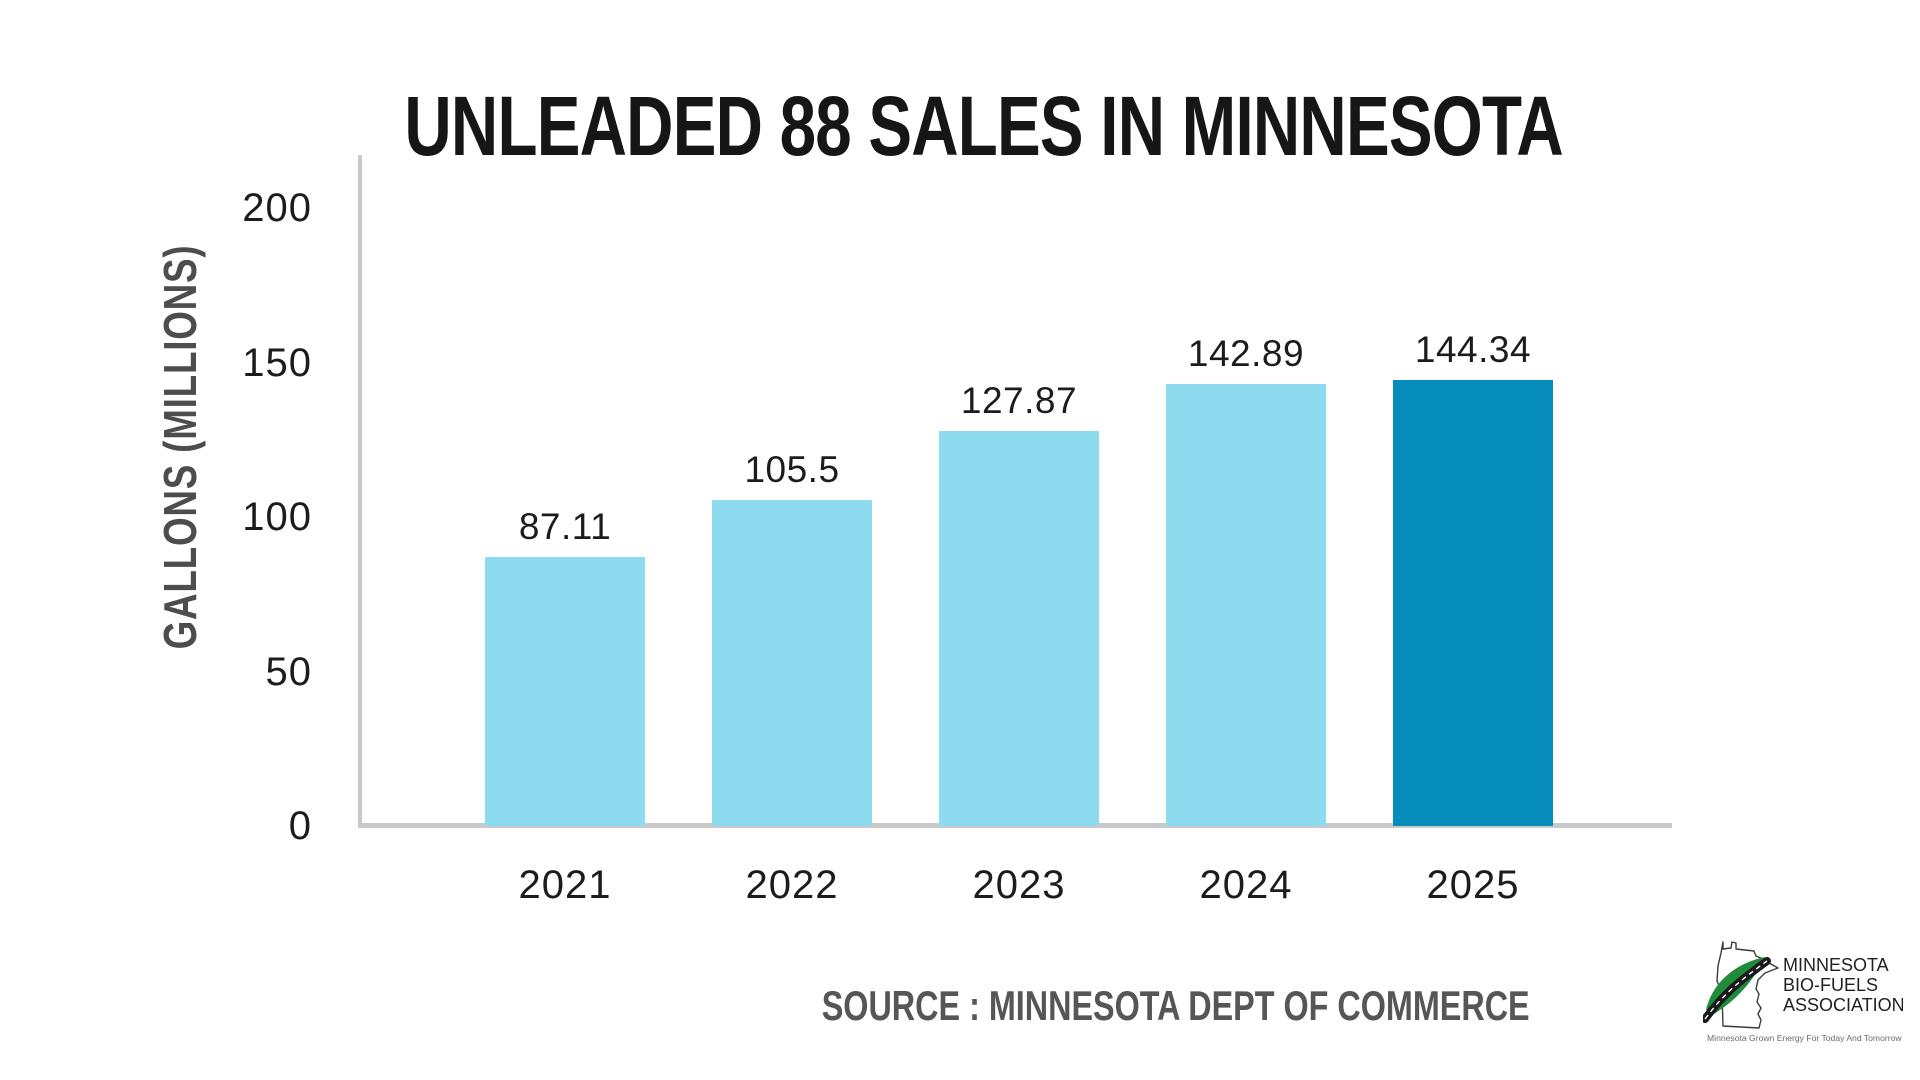 The height and width of the screenshot is (1080, 1920). What do you see at coordinates (1830, 985) in the screenshot?
I see `logo-text-line2: BIO-FUELS` at bounding box center [1830, 985].